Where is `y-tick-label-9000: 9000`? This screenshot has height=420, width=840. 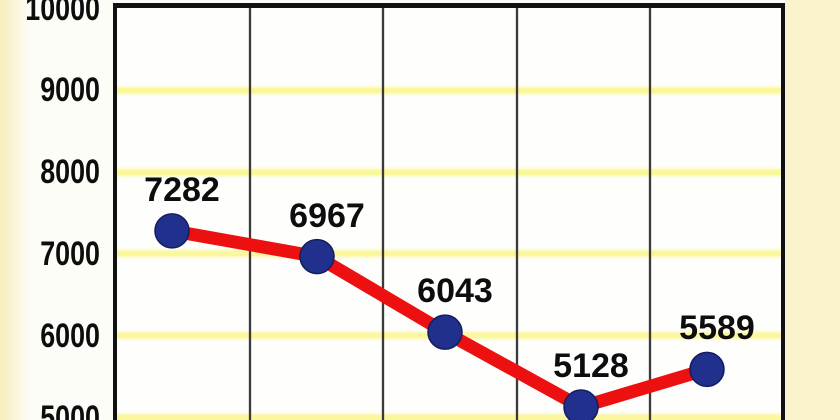 y-tick-label-9000: 9000 is located at coordinates (70, 90).